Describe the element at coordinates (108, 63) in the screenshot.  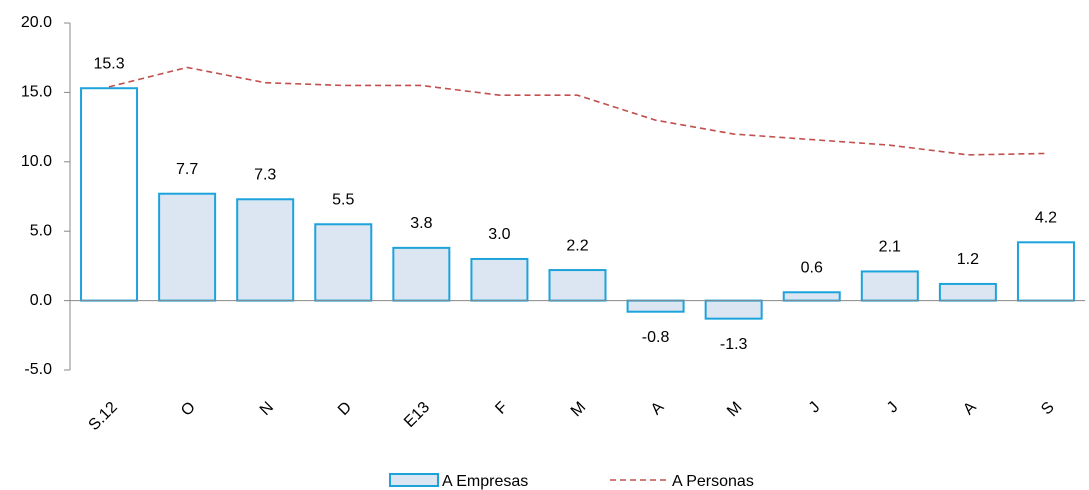
I see `value-label: 15.3` at that location.